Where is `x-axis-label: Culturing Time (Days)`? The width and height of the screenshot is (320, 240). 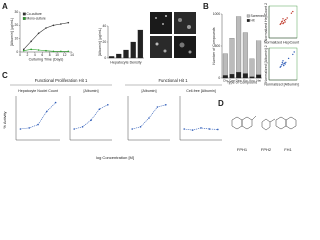 x-axis-label: Culturing Time (Days) is located at coordinates (46, 59).